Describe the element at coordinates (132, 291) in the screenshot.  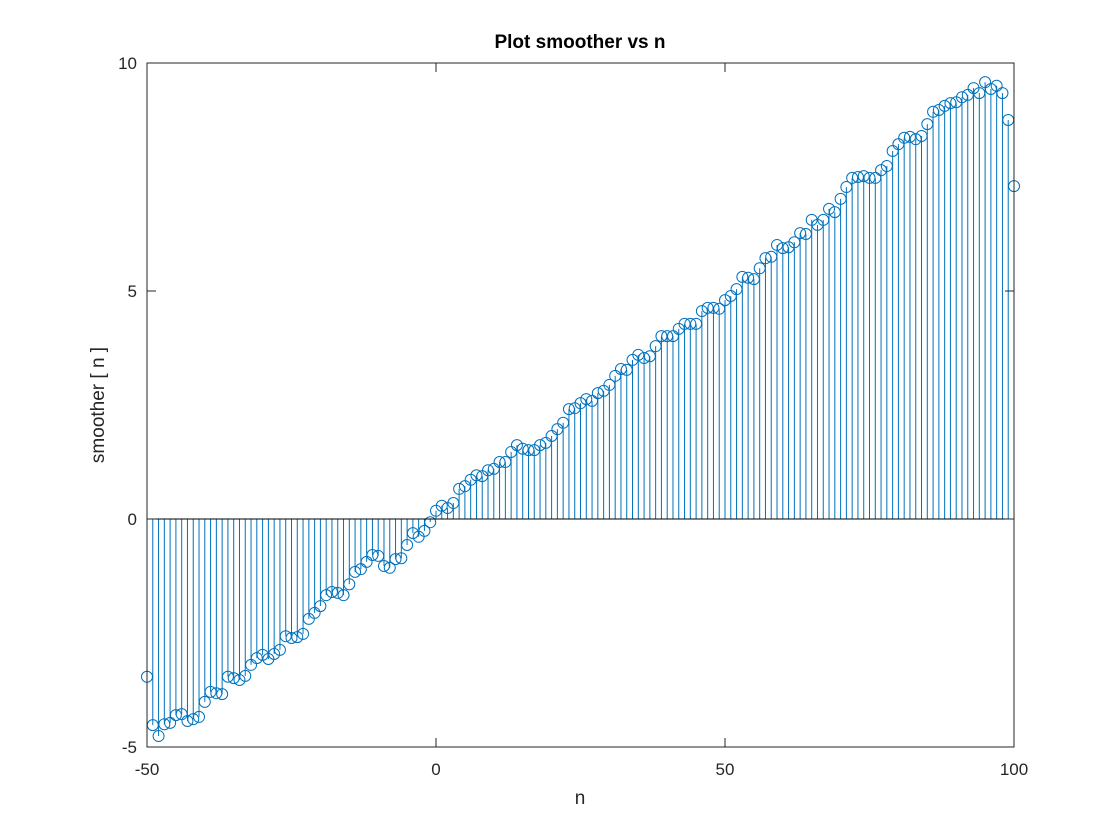
I see `y-tick-label: 5` at that location.